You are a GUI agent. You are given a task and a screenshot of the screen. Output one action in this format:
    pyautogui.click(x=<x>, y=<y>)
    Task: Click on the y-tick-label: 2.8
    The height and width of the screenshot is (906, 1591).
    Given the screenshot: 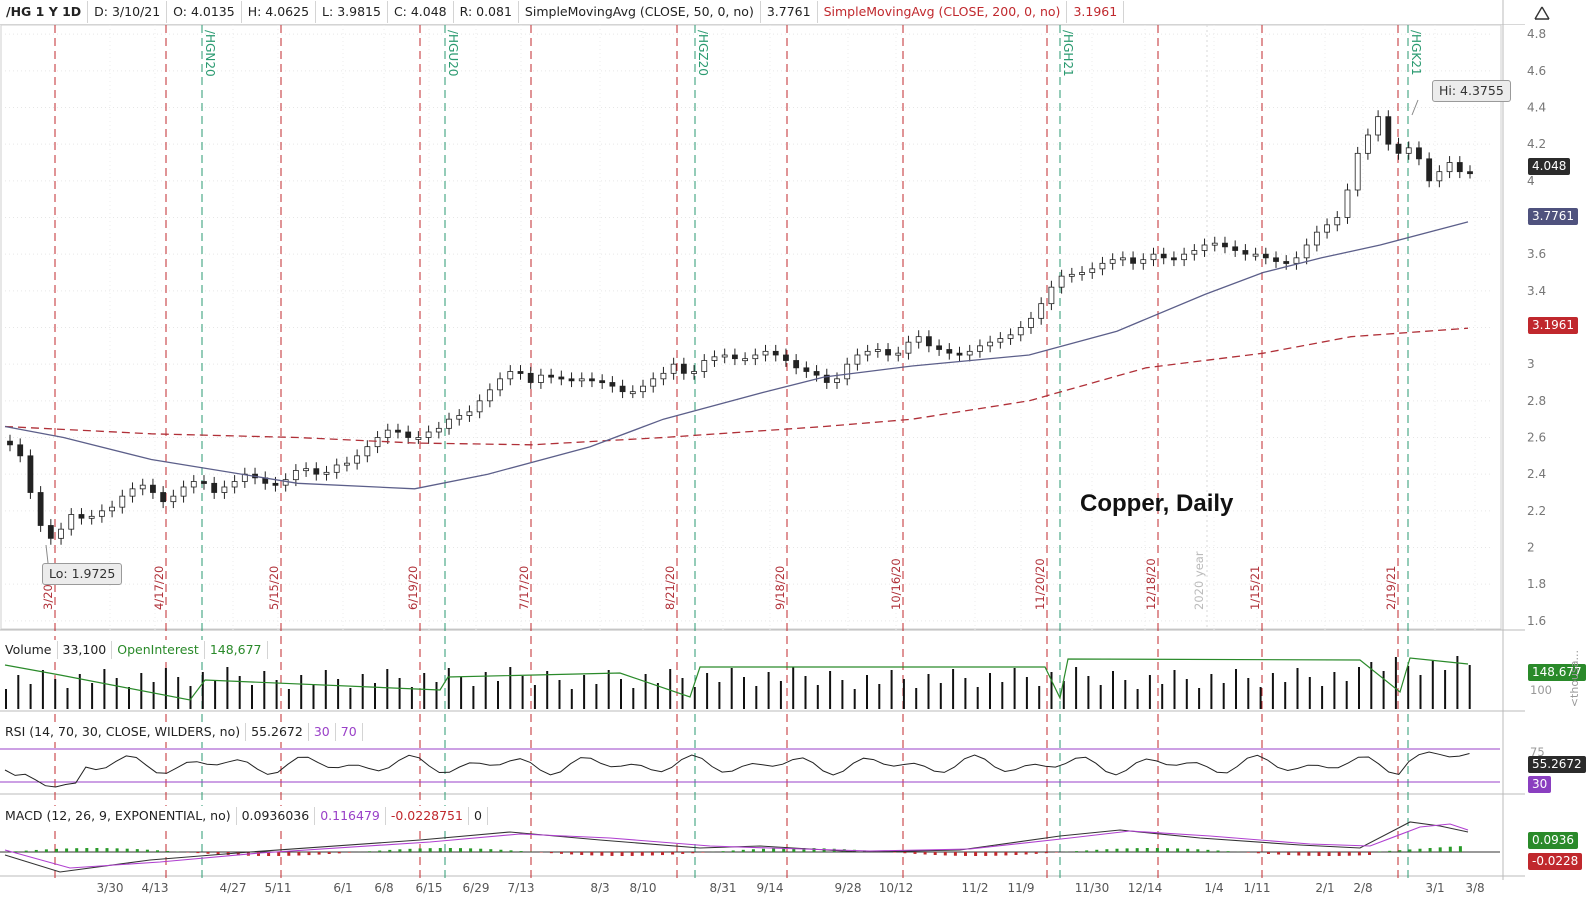 What is the action you would take?
    pyautogui.click(x=1536, y=401)
    